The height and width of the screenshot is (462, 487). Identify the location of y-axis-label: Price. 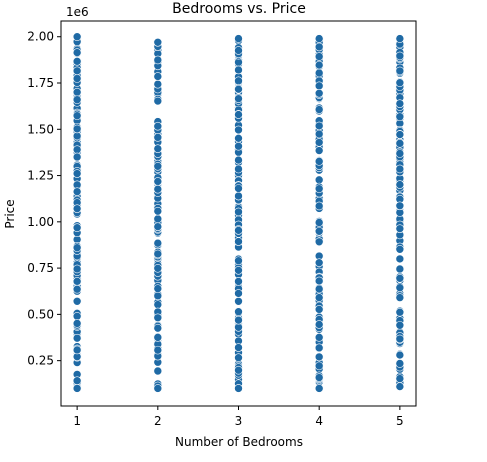
(10, 213).